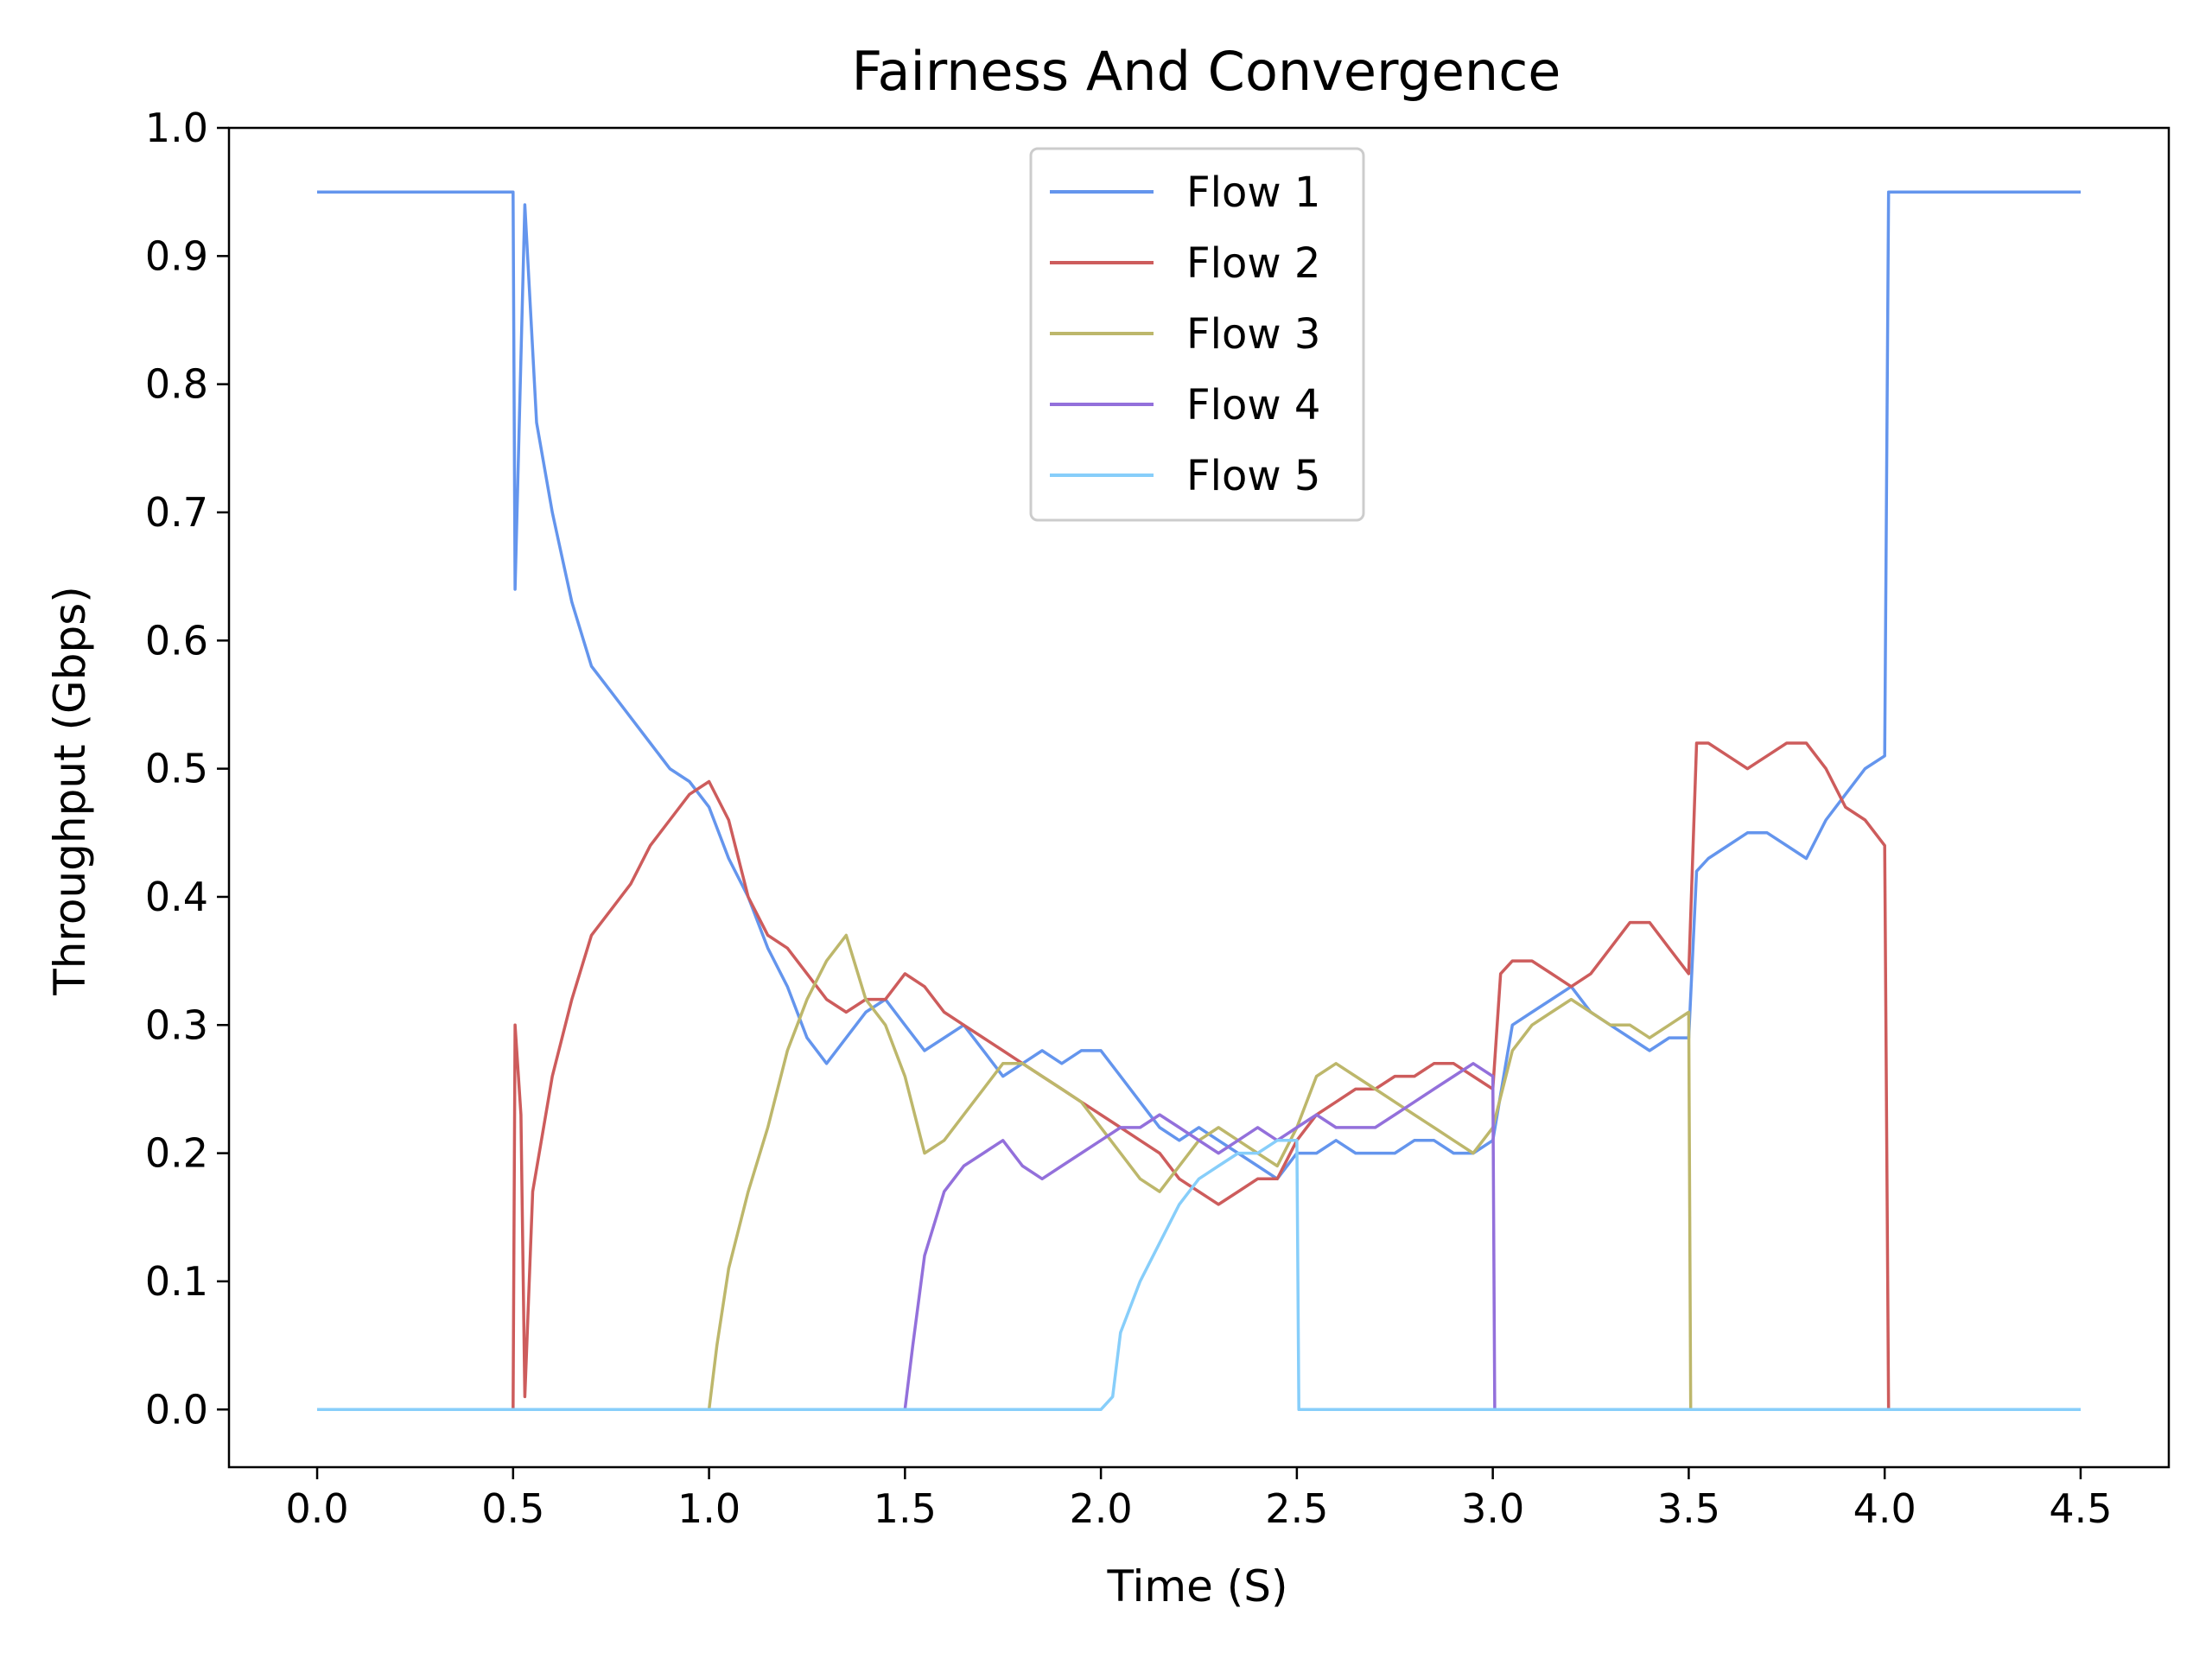 The image size is (2212, 1659). What do you see at coordinates (70, 791) in the screenshot?
I see `y-axis-label: Throughput (Gbps)` at bounding box center [70, 791].